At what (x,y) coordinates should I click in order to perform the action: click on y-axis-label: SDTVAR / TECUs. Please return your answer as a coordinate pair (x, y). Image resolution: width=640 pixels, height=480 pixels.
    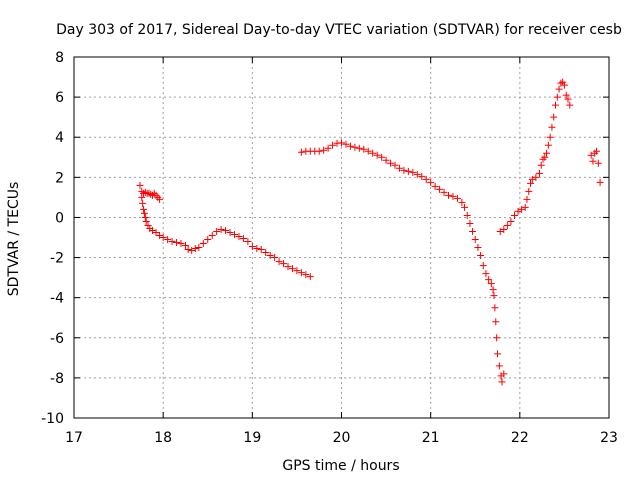
    Looking at the image, I should click on (14, 239).